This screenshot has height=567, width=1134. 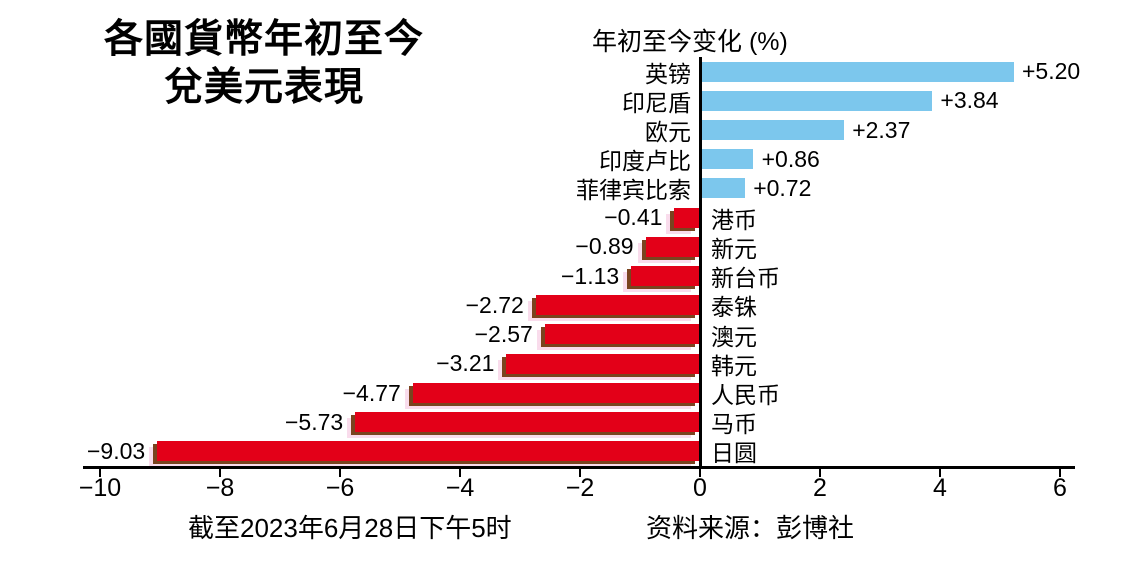 What do you see at coordinates (314, 421) in the screenshot?
I see `value-label: −5.73` at bounding box center [314, 421].